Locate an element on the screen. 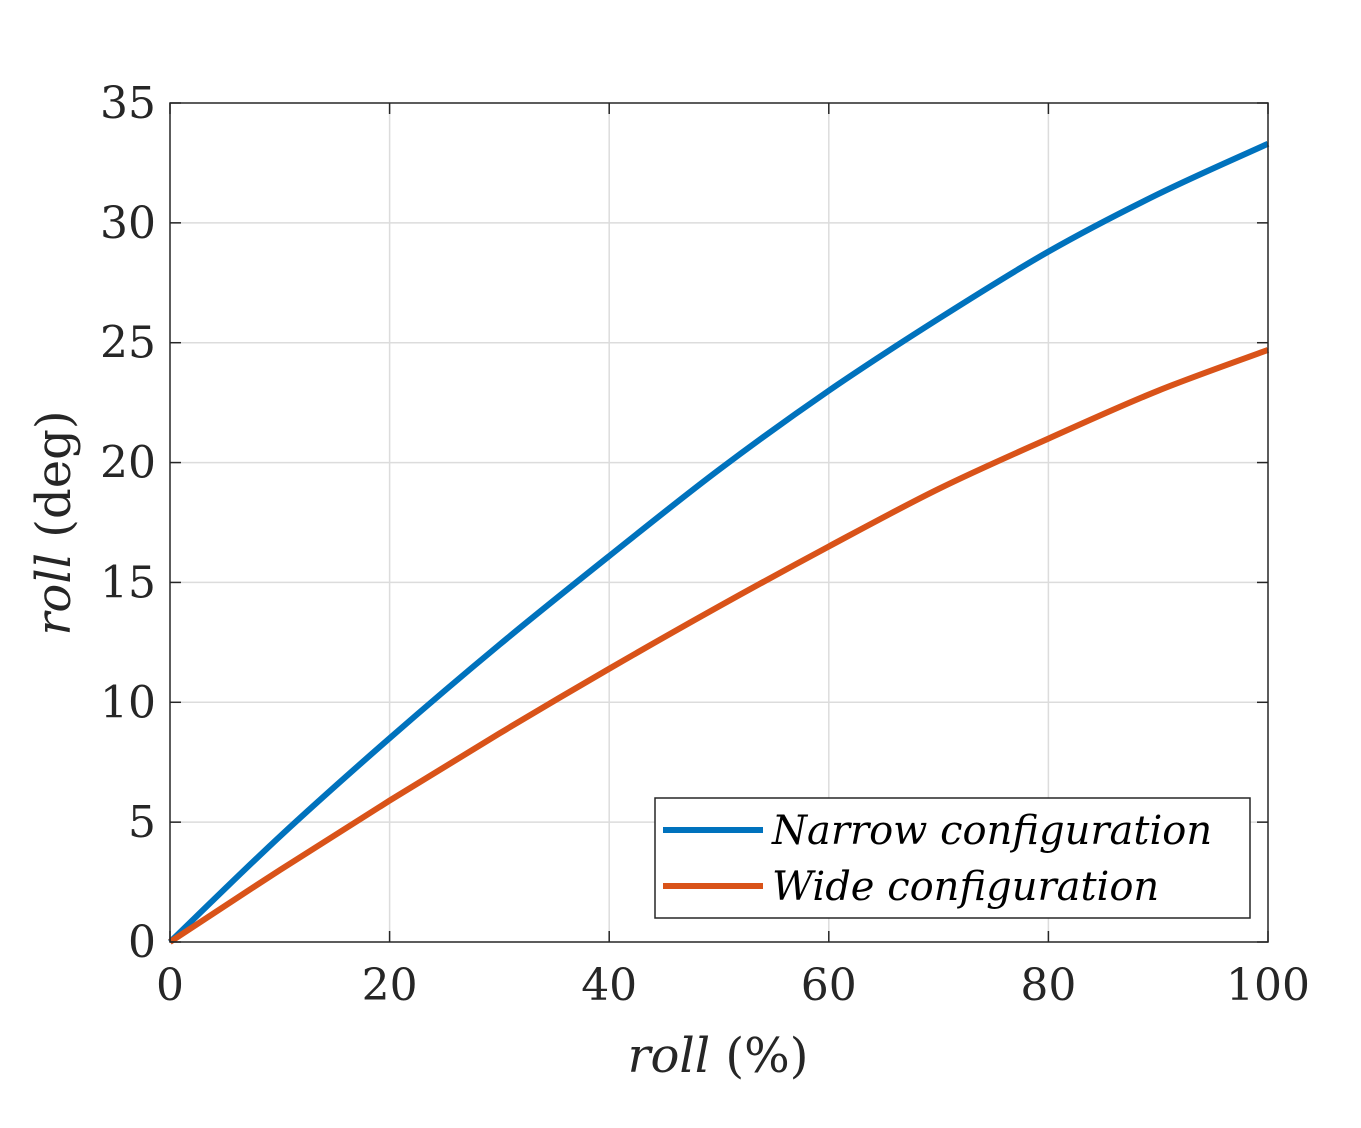 This screenshot has width=1361, height=1128. legend: Narrow configuration Wide configuration is located at coordinates (952, 858).